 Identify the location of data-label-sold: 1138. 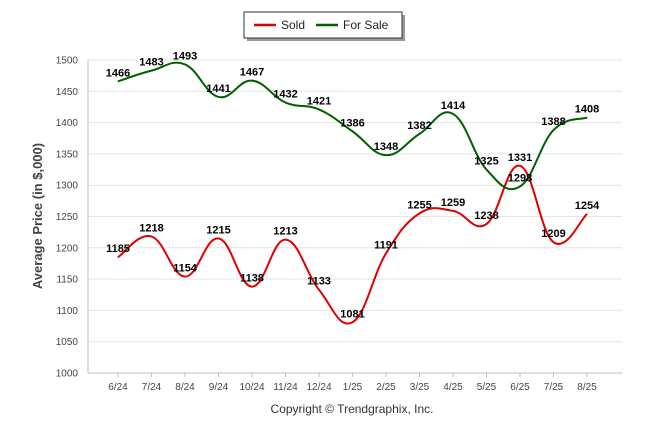
(252, 279).